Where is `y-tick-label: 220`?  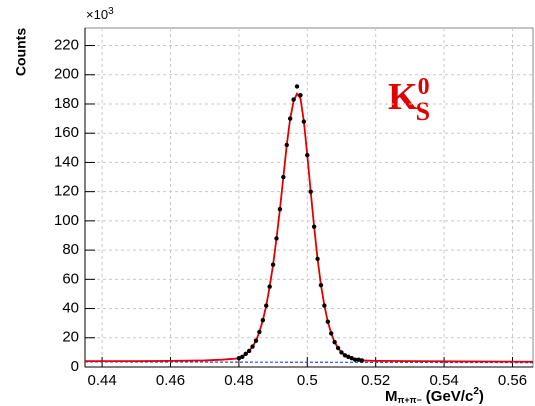 y-tick-label: 220 is located at coordinates (66, 45).